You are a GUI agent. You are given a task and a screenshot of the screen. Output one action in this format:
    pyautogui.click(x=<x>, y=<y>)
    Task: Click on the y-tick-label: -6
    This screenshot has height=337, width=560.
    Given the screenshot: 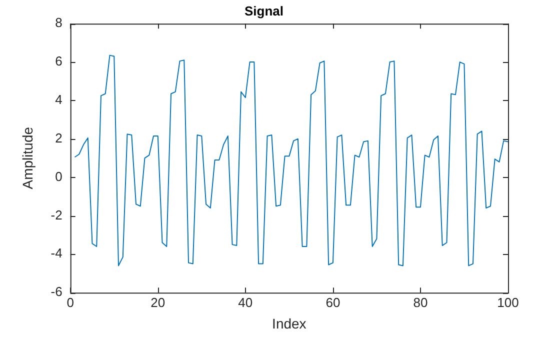 What is the action you would take?
    pyautogui.click(x=56, y=292)
    